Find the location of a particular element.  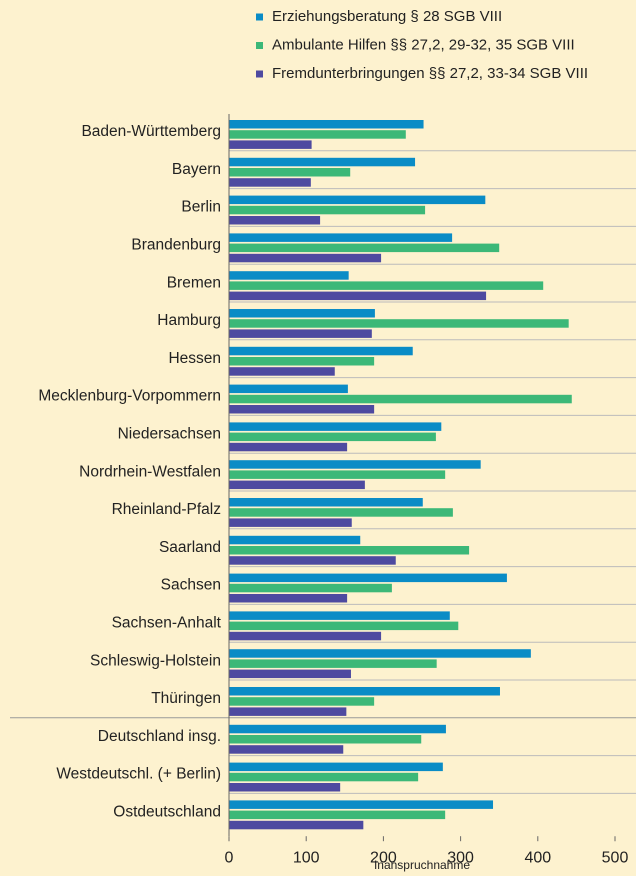

x-axis-label: Inanspruchnahme is located at coordinates (422, 865).